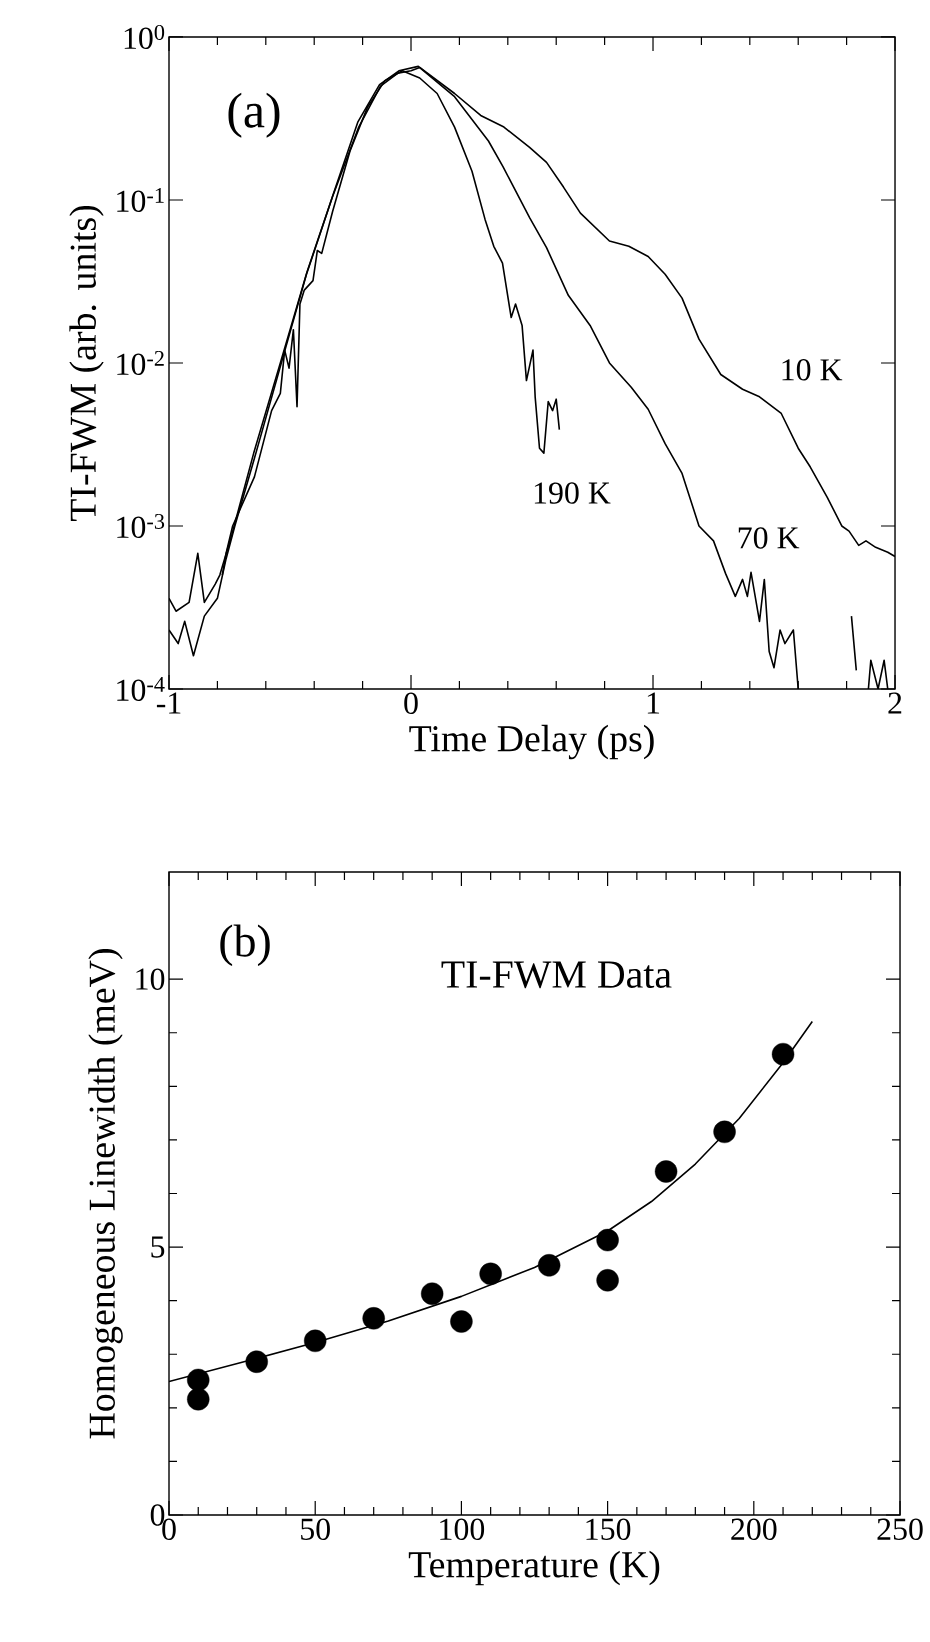 Image resolution: width=930 pixels, height=1642 pixels. Describe the element at coordinates (411, 703) in the screenshot. I see `x-tick-label: 0` at that location.